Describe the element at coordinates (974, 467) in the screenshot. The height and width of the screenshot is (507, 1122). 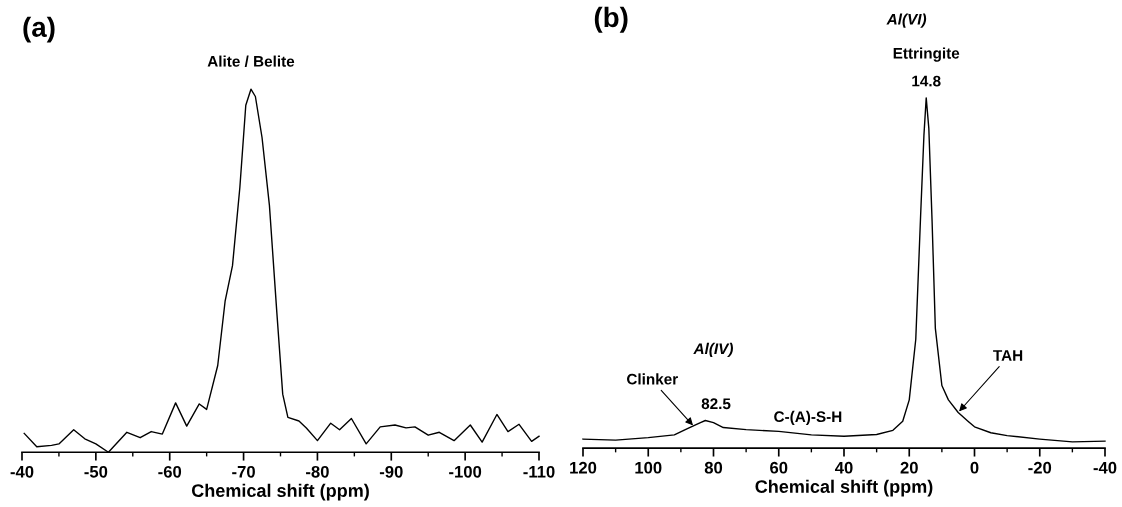
I see `x-tick-label: 0` at that location.